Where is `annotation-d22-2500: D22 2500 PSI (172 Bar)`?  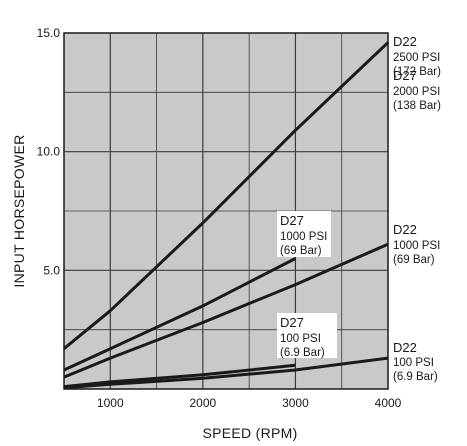 annotation-d22-2500: D22 2500 PSI (172 Bar) is located at coordinates (417, 56).